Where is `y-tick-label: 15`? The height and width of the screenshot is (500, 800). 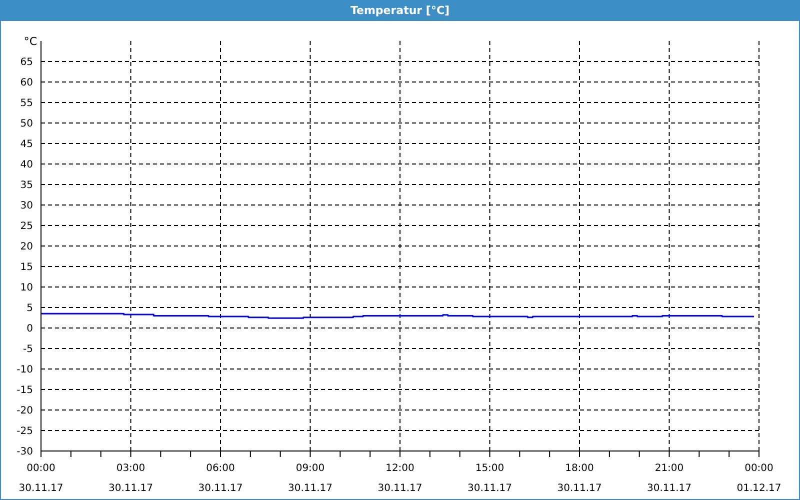
y-tick-label: 15 is located at coordinates (26, 268).